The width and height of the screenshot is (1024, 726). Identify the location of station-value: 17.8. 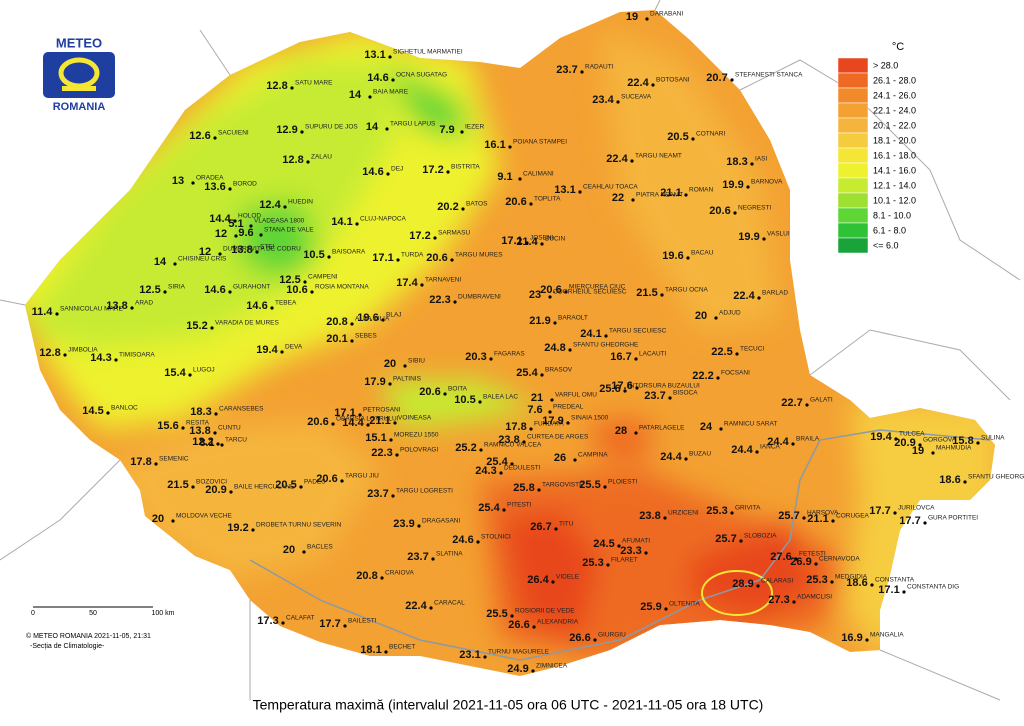
(140, 462).